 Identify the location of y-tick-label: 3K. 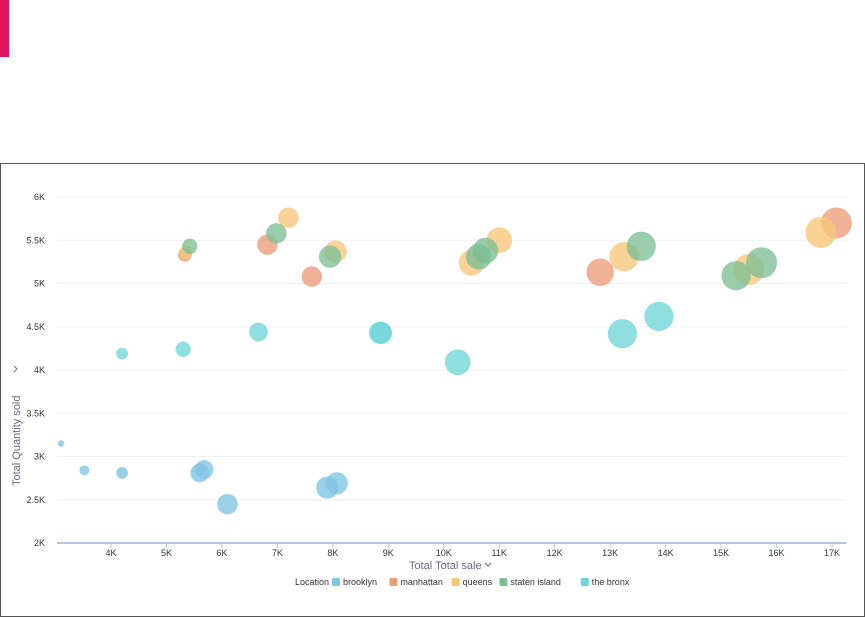
(39, 457).